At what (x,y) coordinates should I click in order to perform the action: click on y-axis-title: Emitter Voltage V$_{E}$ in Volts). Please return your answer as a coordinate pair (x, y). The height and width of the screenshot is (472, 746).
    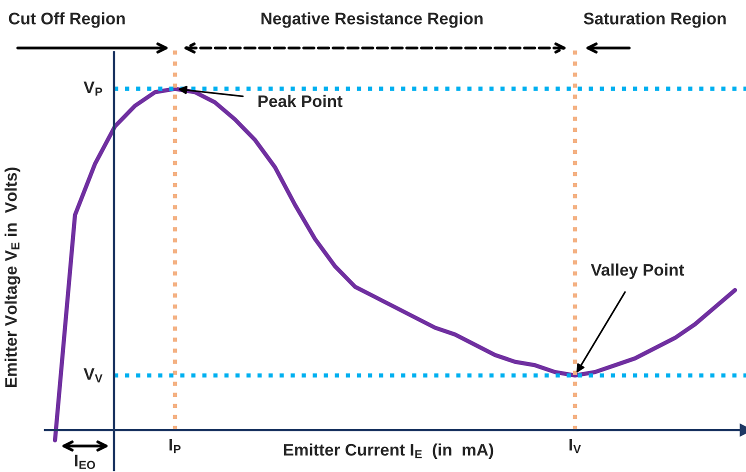
    Looking at the image, I should click on (12, 278).